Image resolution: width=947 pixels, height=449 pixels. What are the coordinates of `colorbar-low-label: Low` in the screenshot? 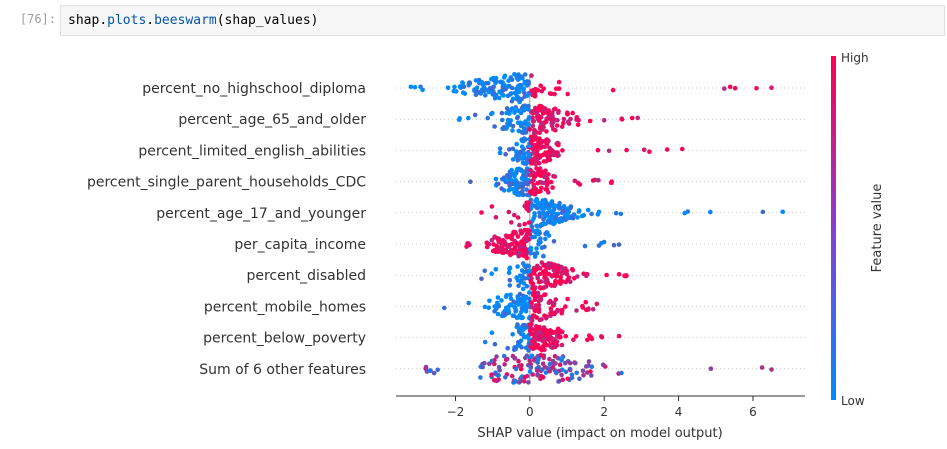 It's located at (853, 401).